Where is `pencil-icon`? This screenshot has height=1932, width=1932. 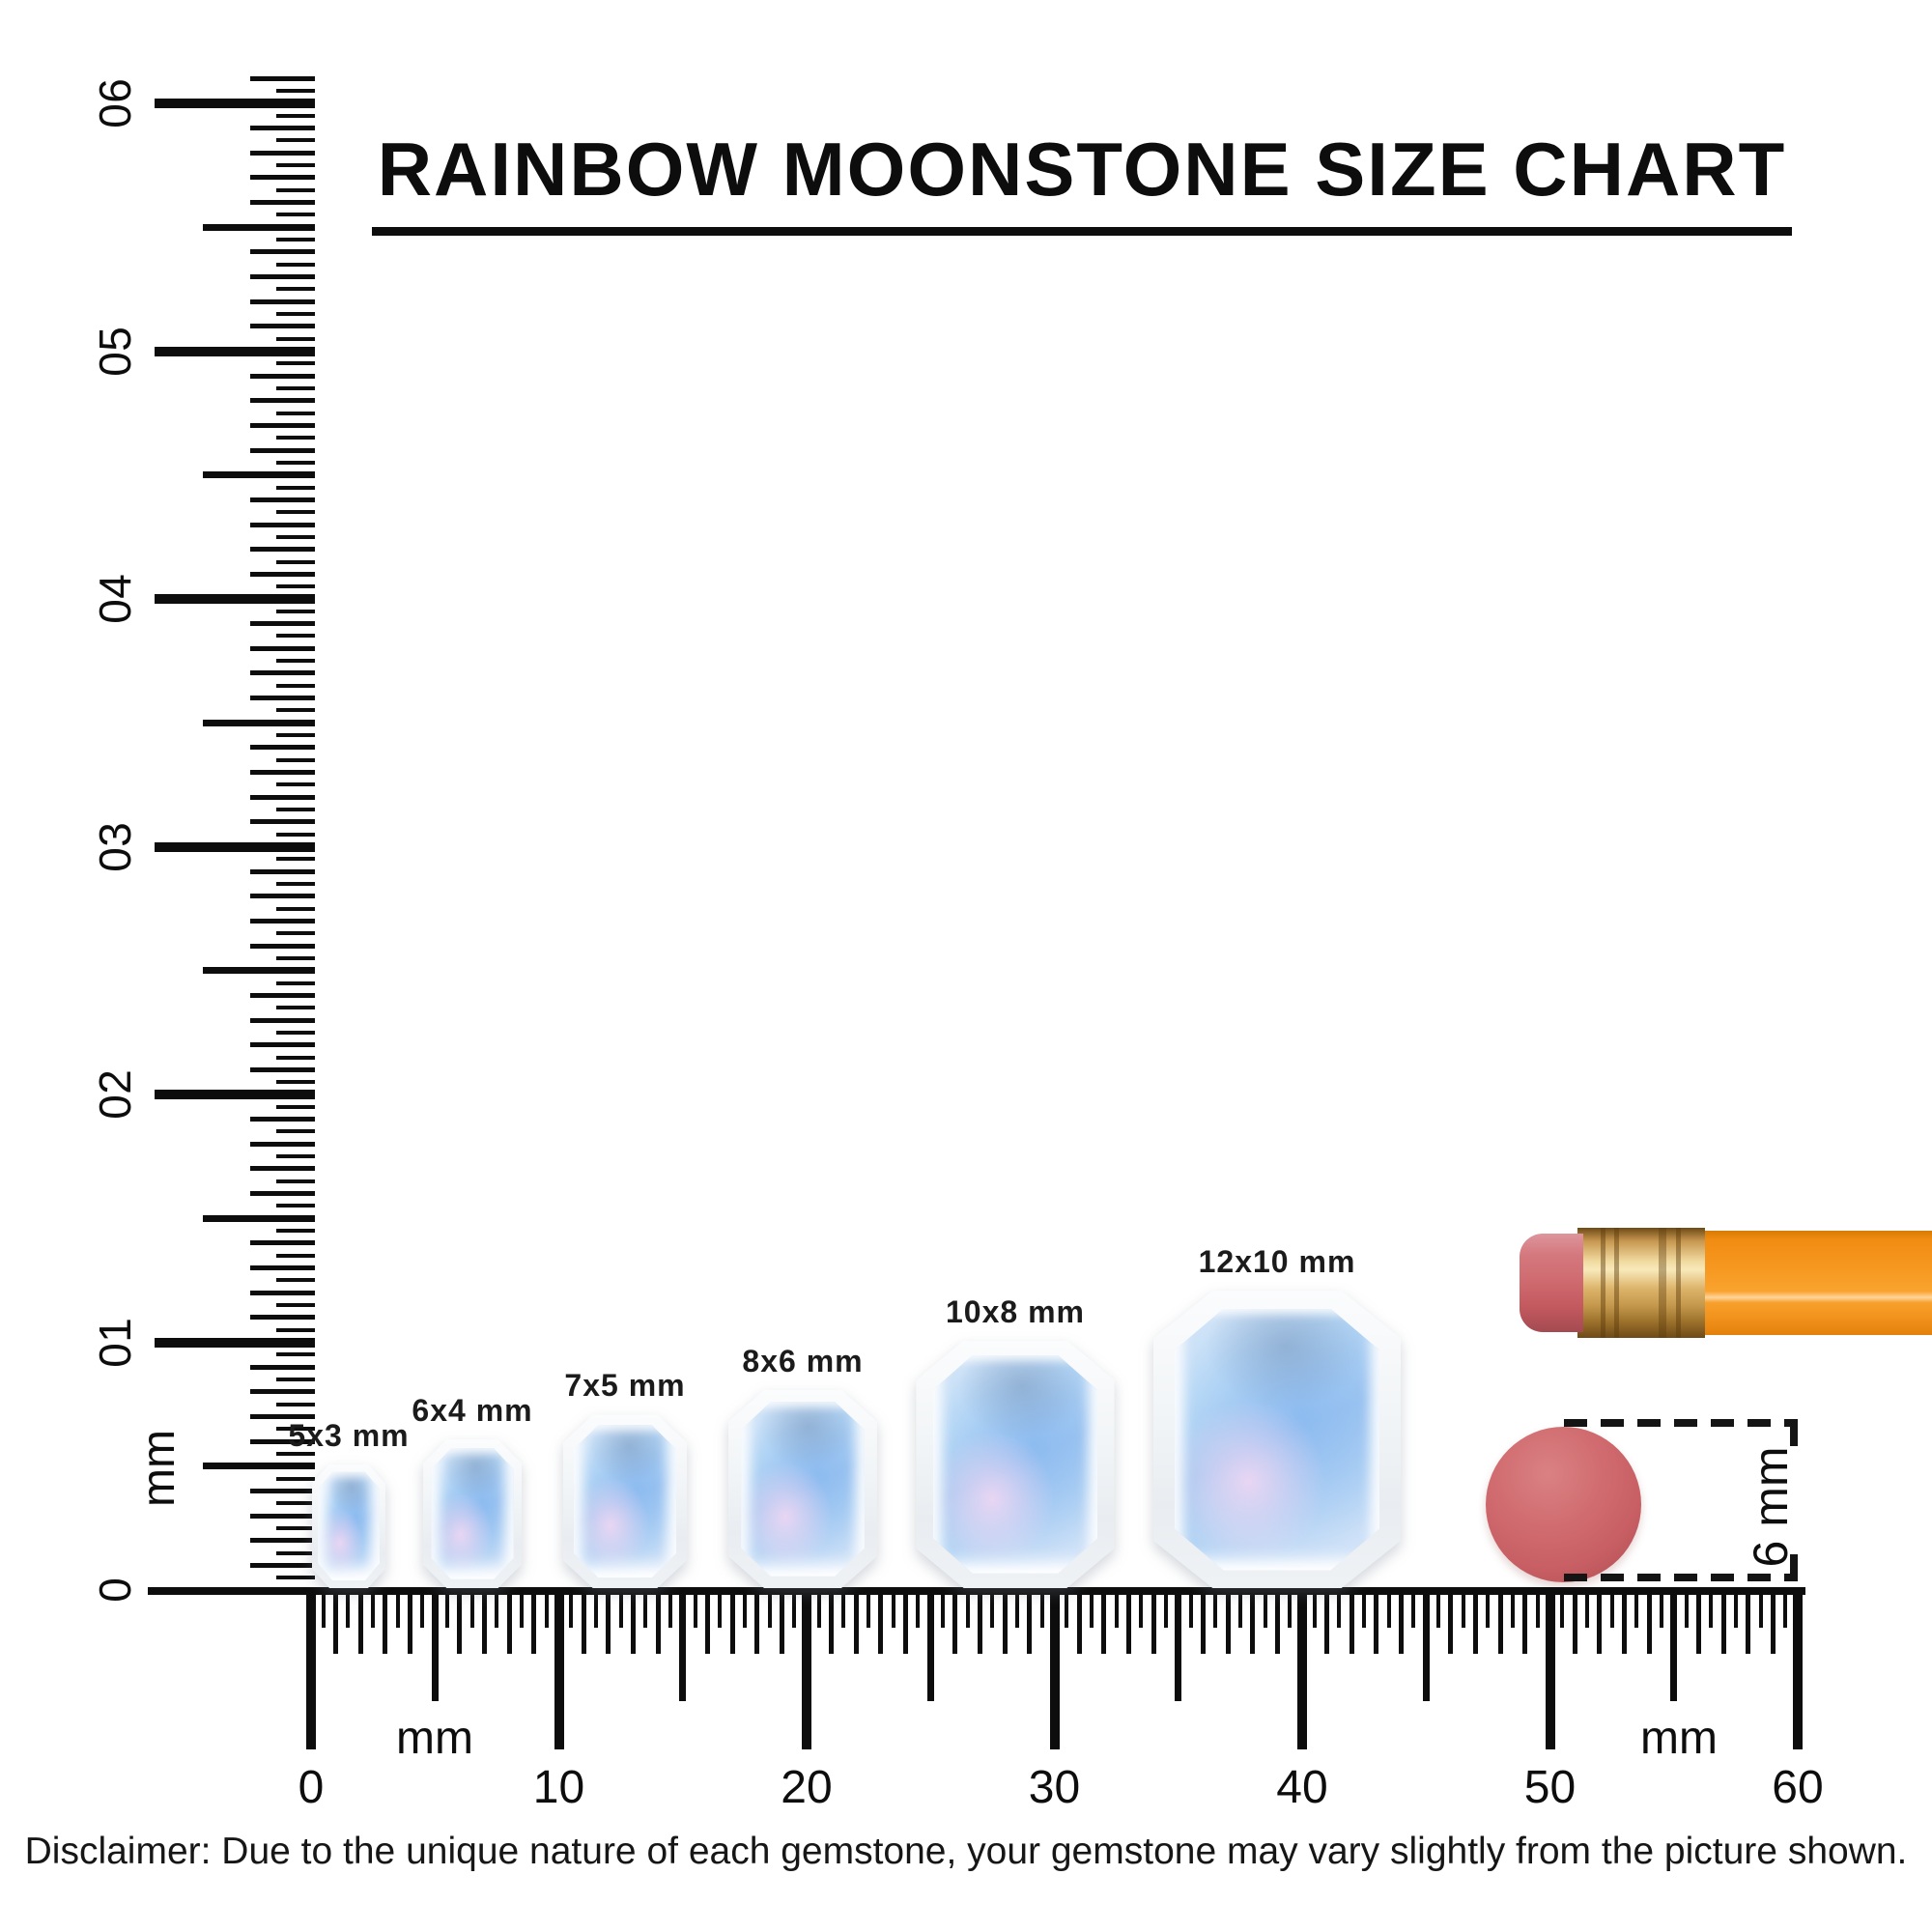
pencil-icon is located at coordinates (1726, 1283).